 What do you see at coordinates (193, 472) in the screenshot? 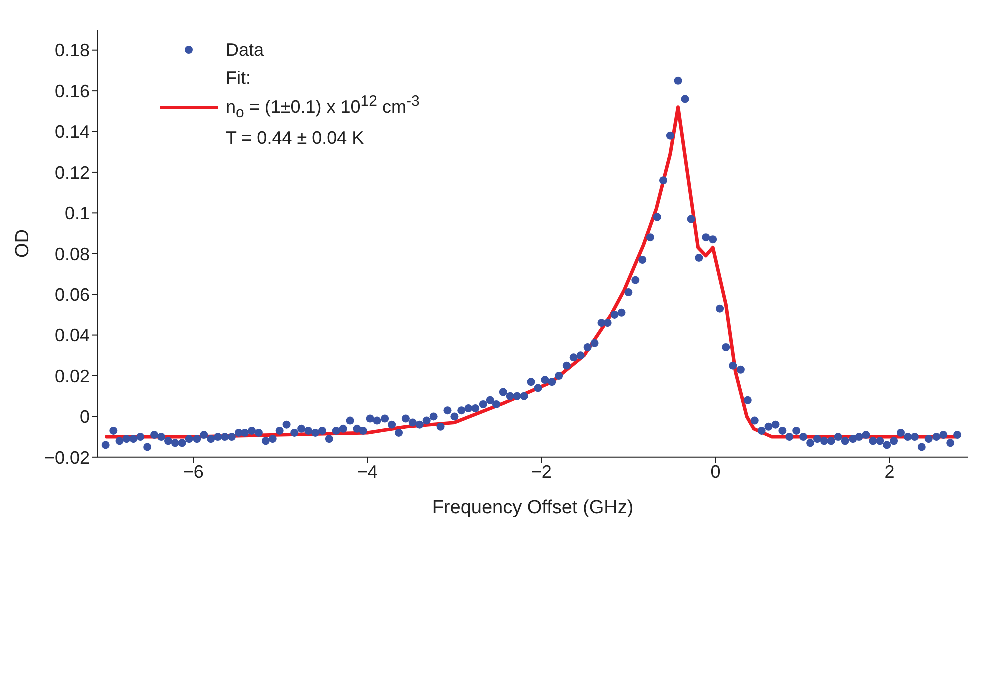
I see `x-tick-label: −6` at bounding box center [193, 472].